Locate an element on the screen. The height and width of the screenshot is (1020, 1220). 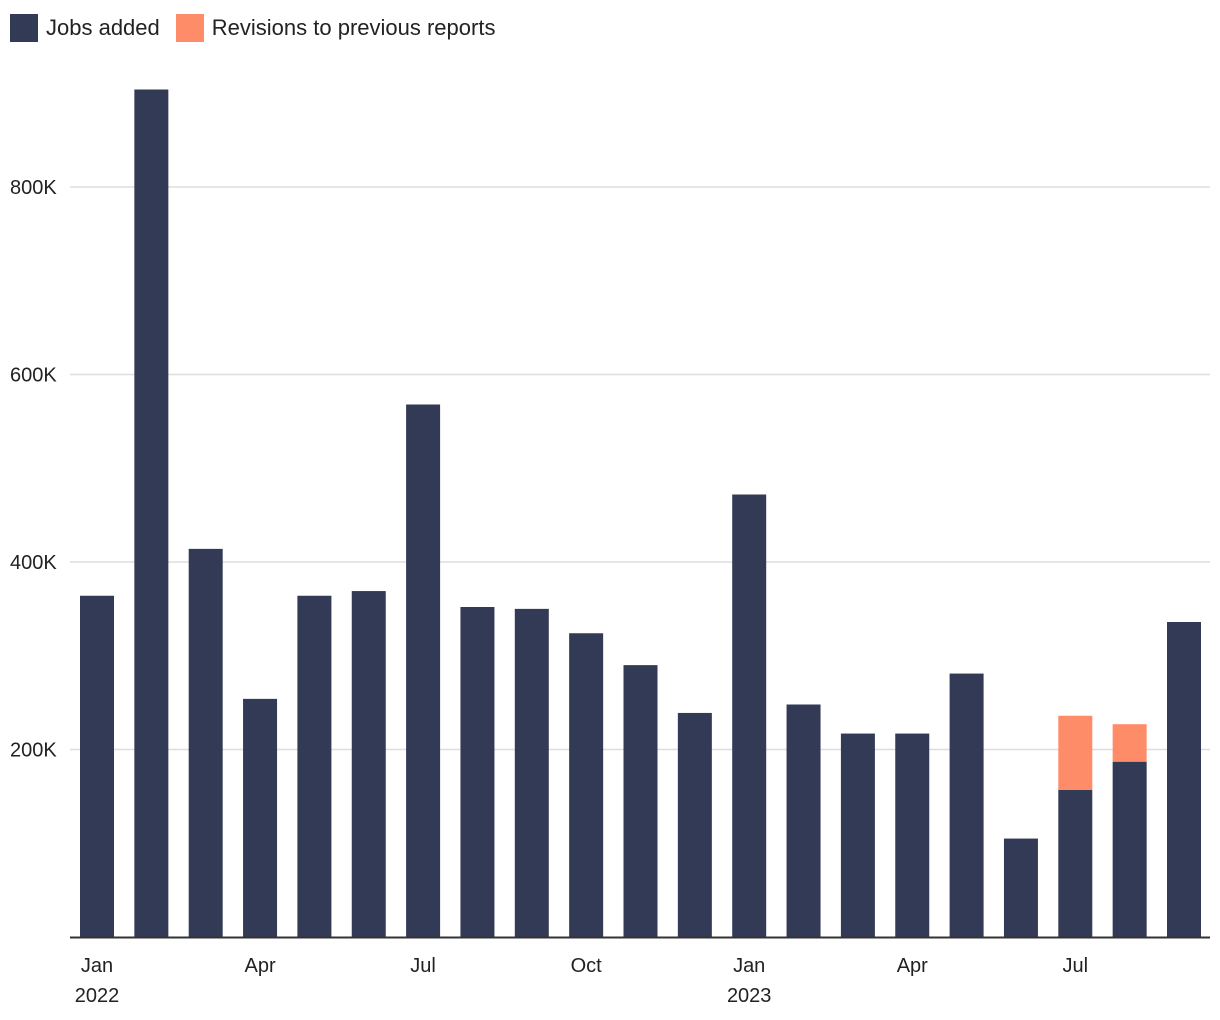
legend-label-revisions: Revisions to previous reports is located at coordinates (353, 27).